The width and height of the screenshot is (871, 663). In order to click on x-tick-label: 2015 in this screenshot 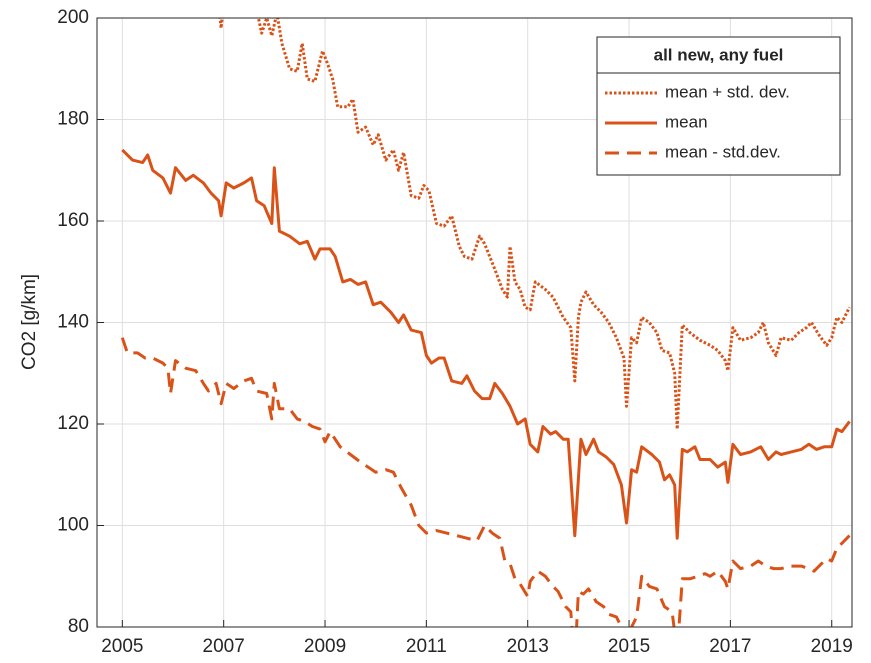, I will do `click(629, 646)`.